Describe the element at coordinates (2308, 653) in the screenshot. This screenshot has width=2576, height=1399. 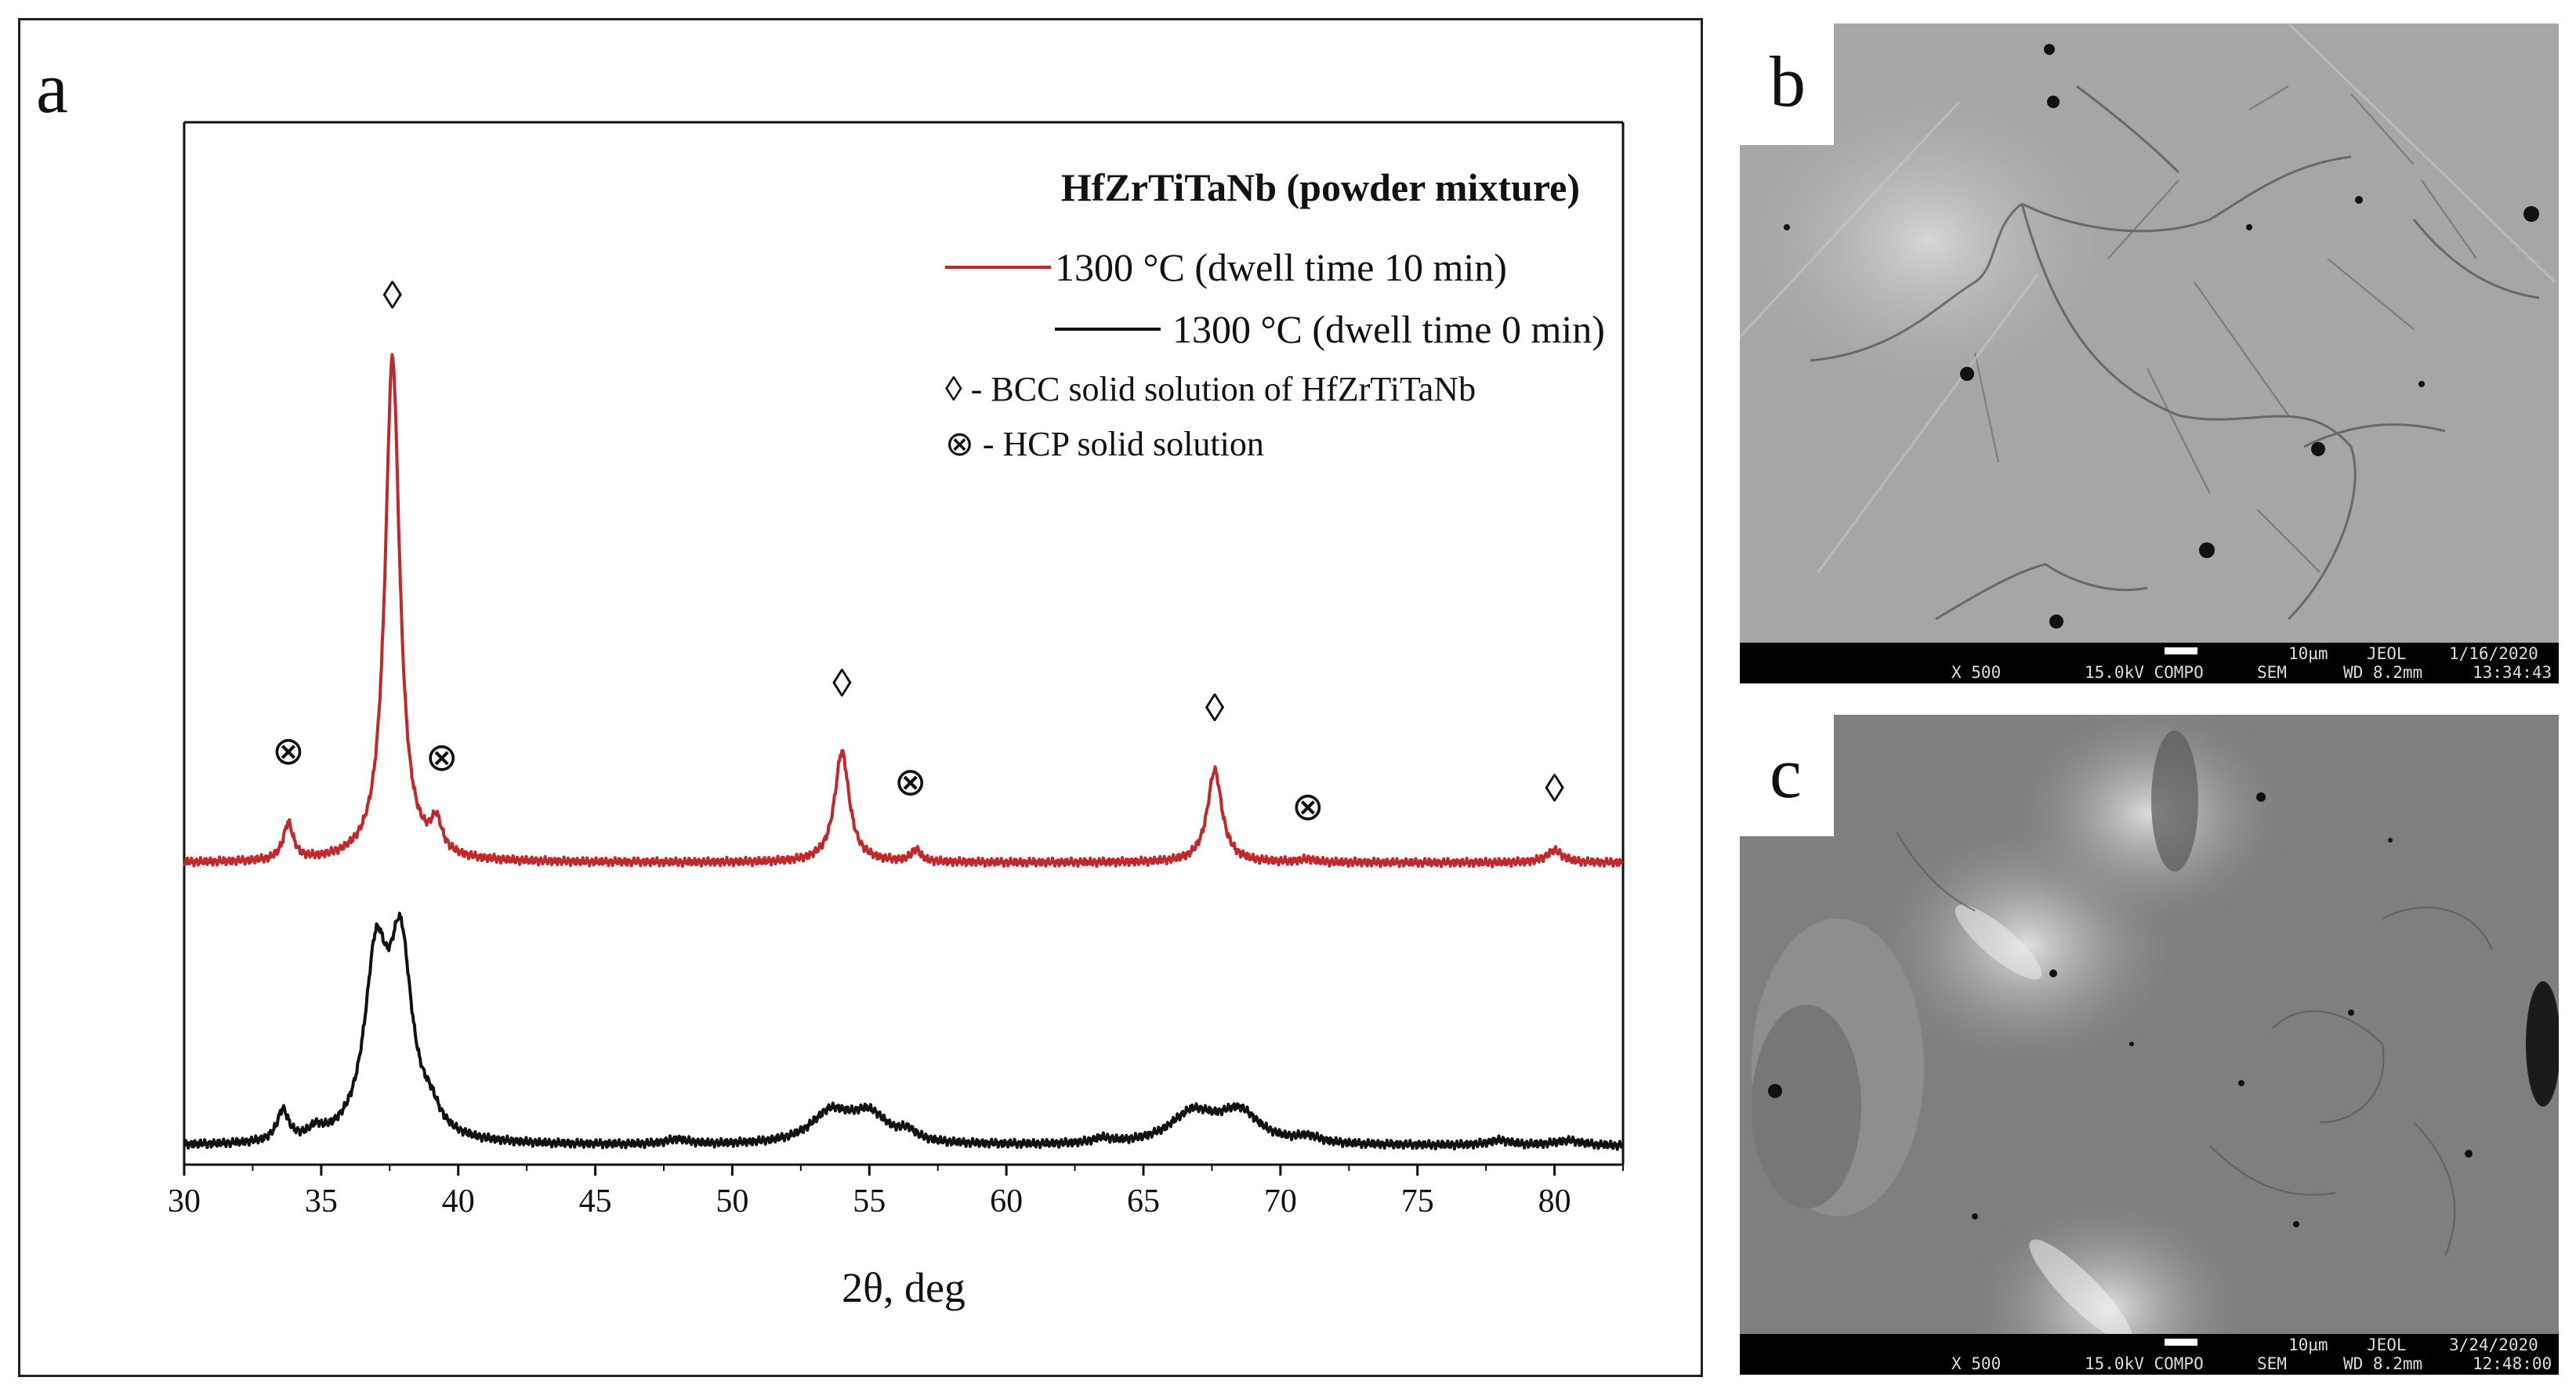
I see `sem-b-scale-label: 10µm` at that location.